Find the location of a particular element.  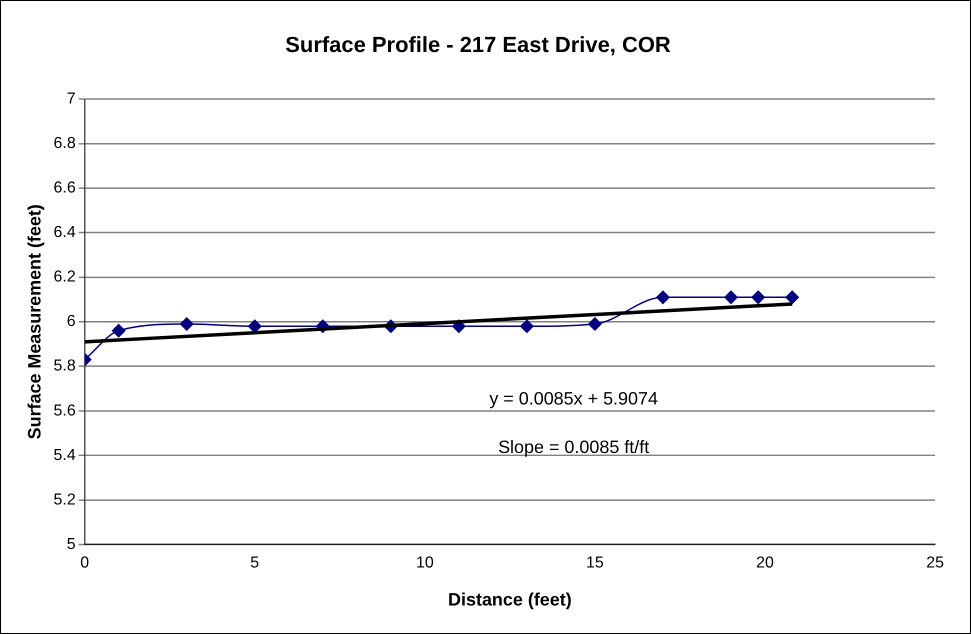

y-axis-title: Surface Measurement (feet) is located at coordinates (34, 322).